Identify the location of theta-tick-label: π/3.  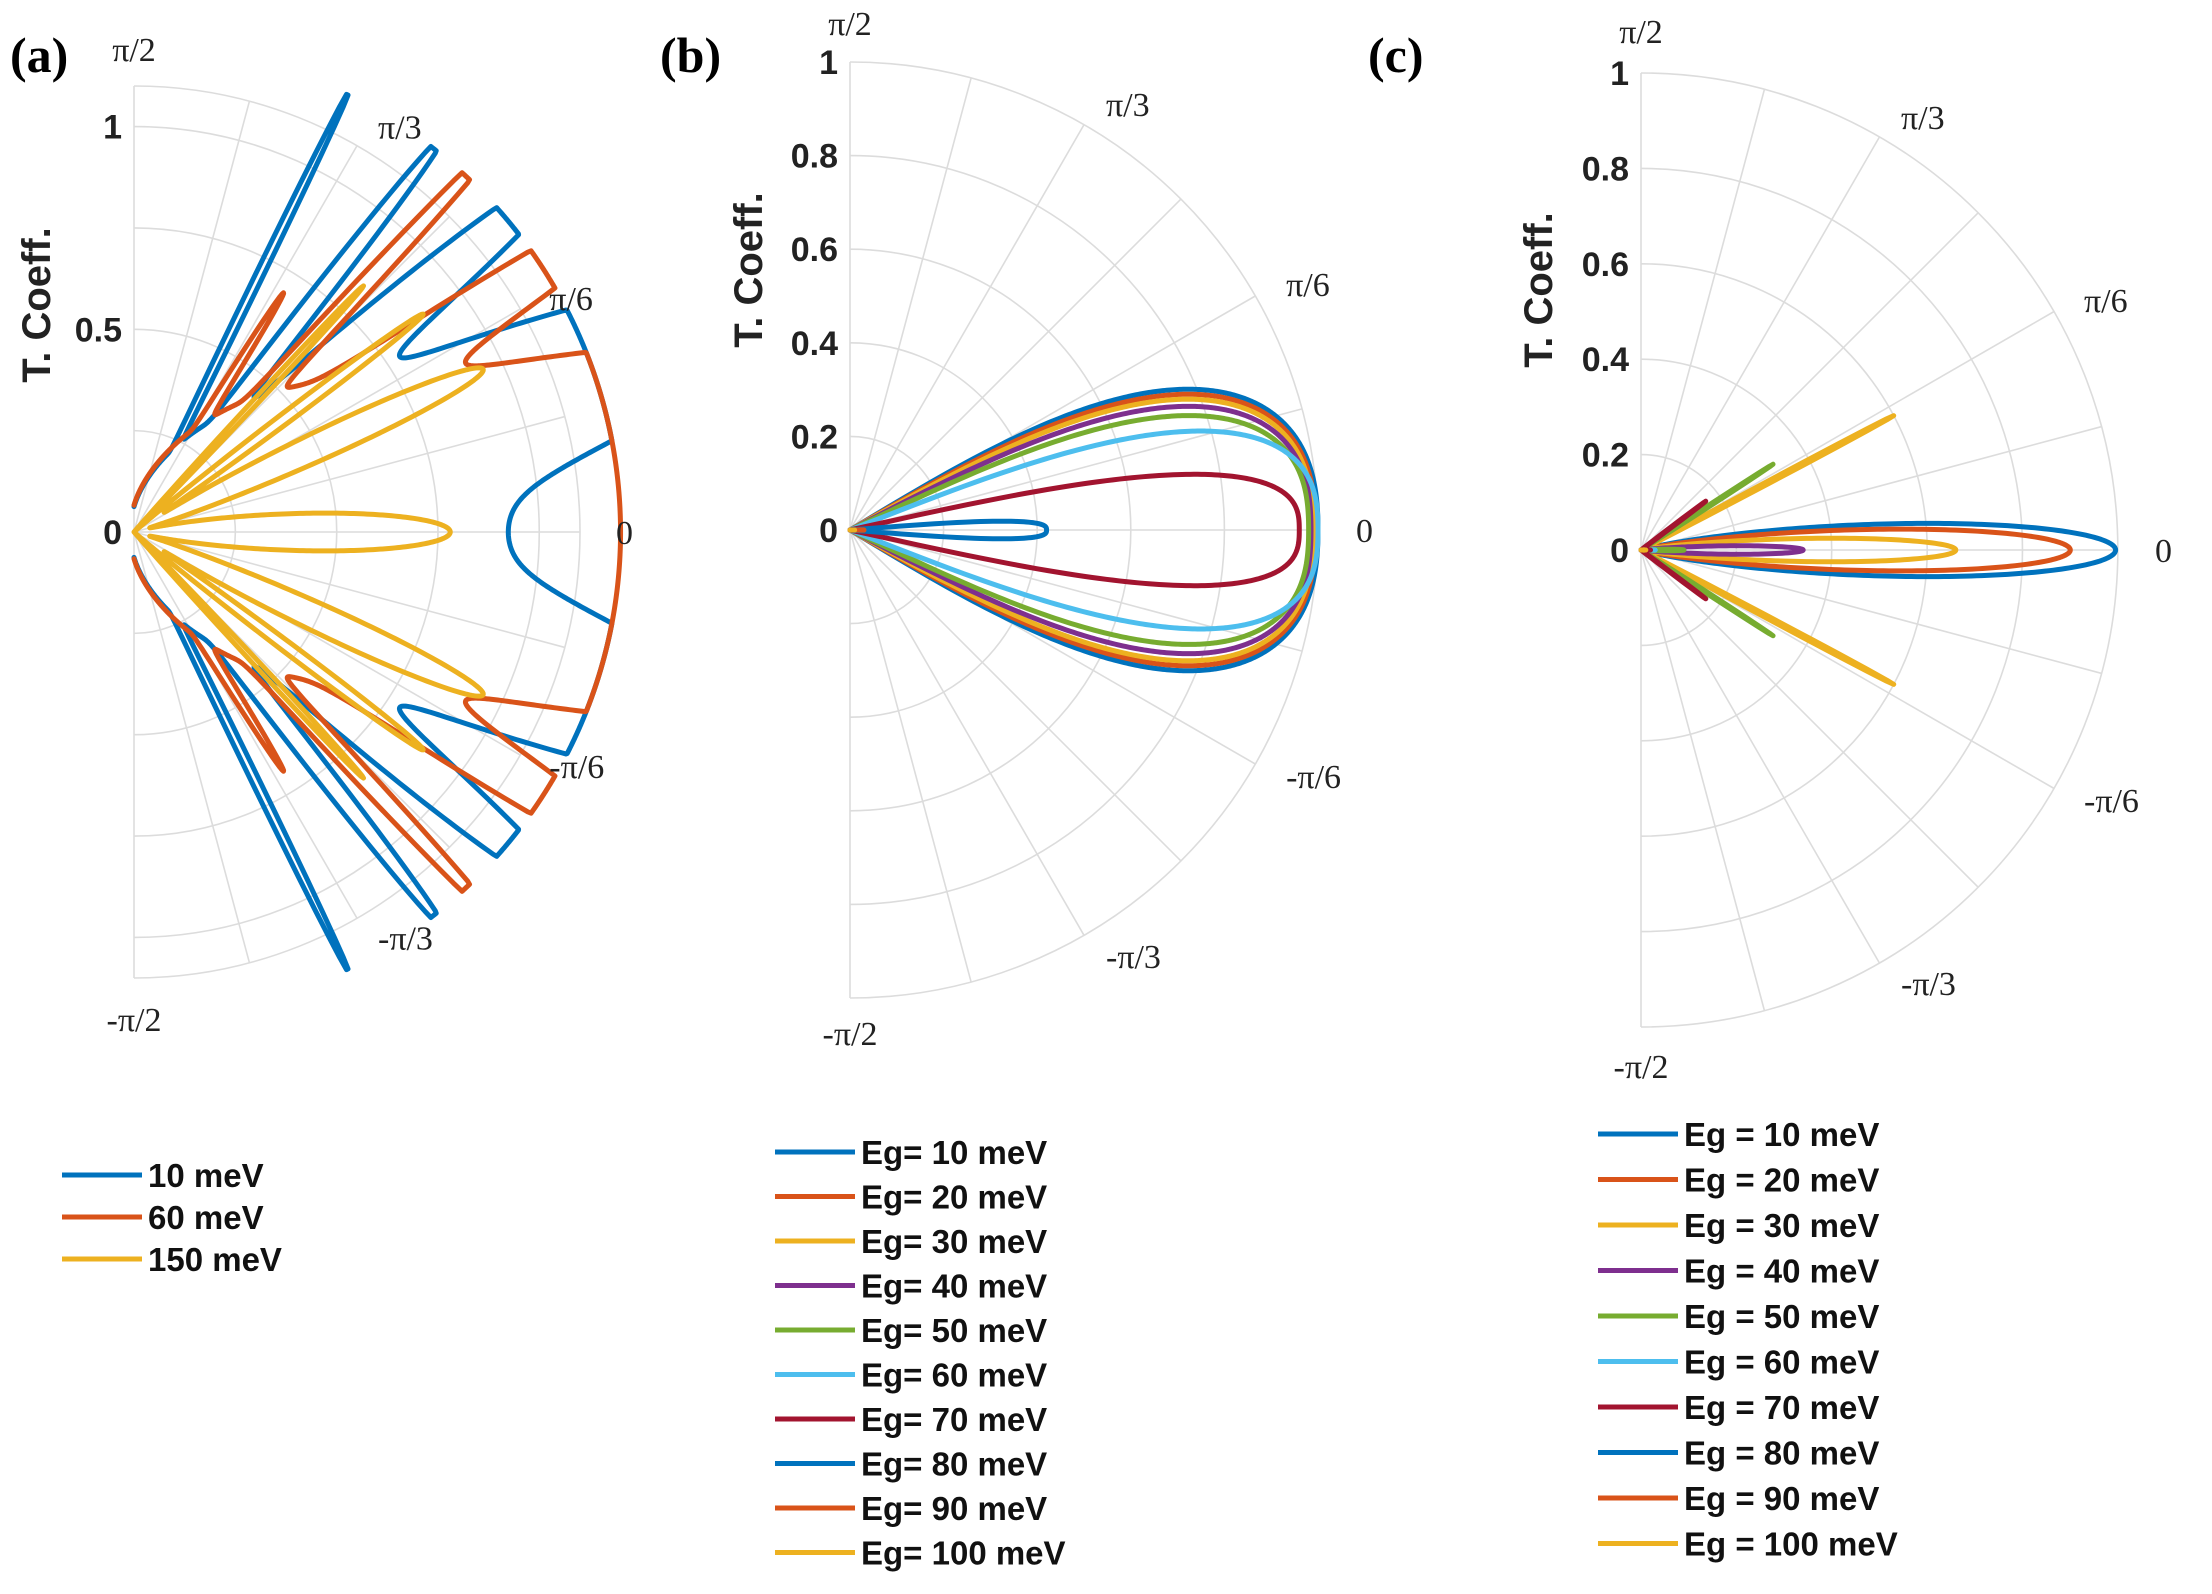
(400, 128).